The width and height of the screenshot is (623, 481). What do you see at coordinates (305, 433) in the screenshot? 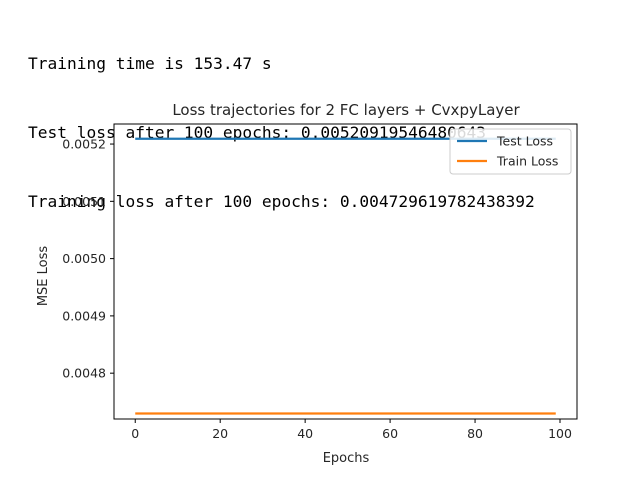
I see `x-tick-label: 40` at bounding box center [305, 433].